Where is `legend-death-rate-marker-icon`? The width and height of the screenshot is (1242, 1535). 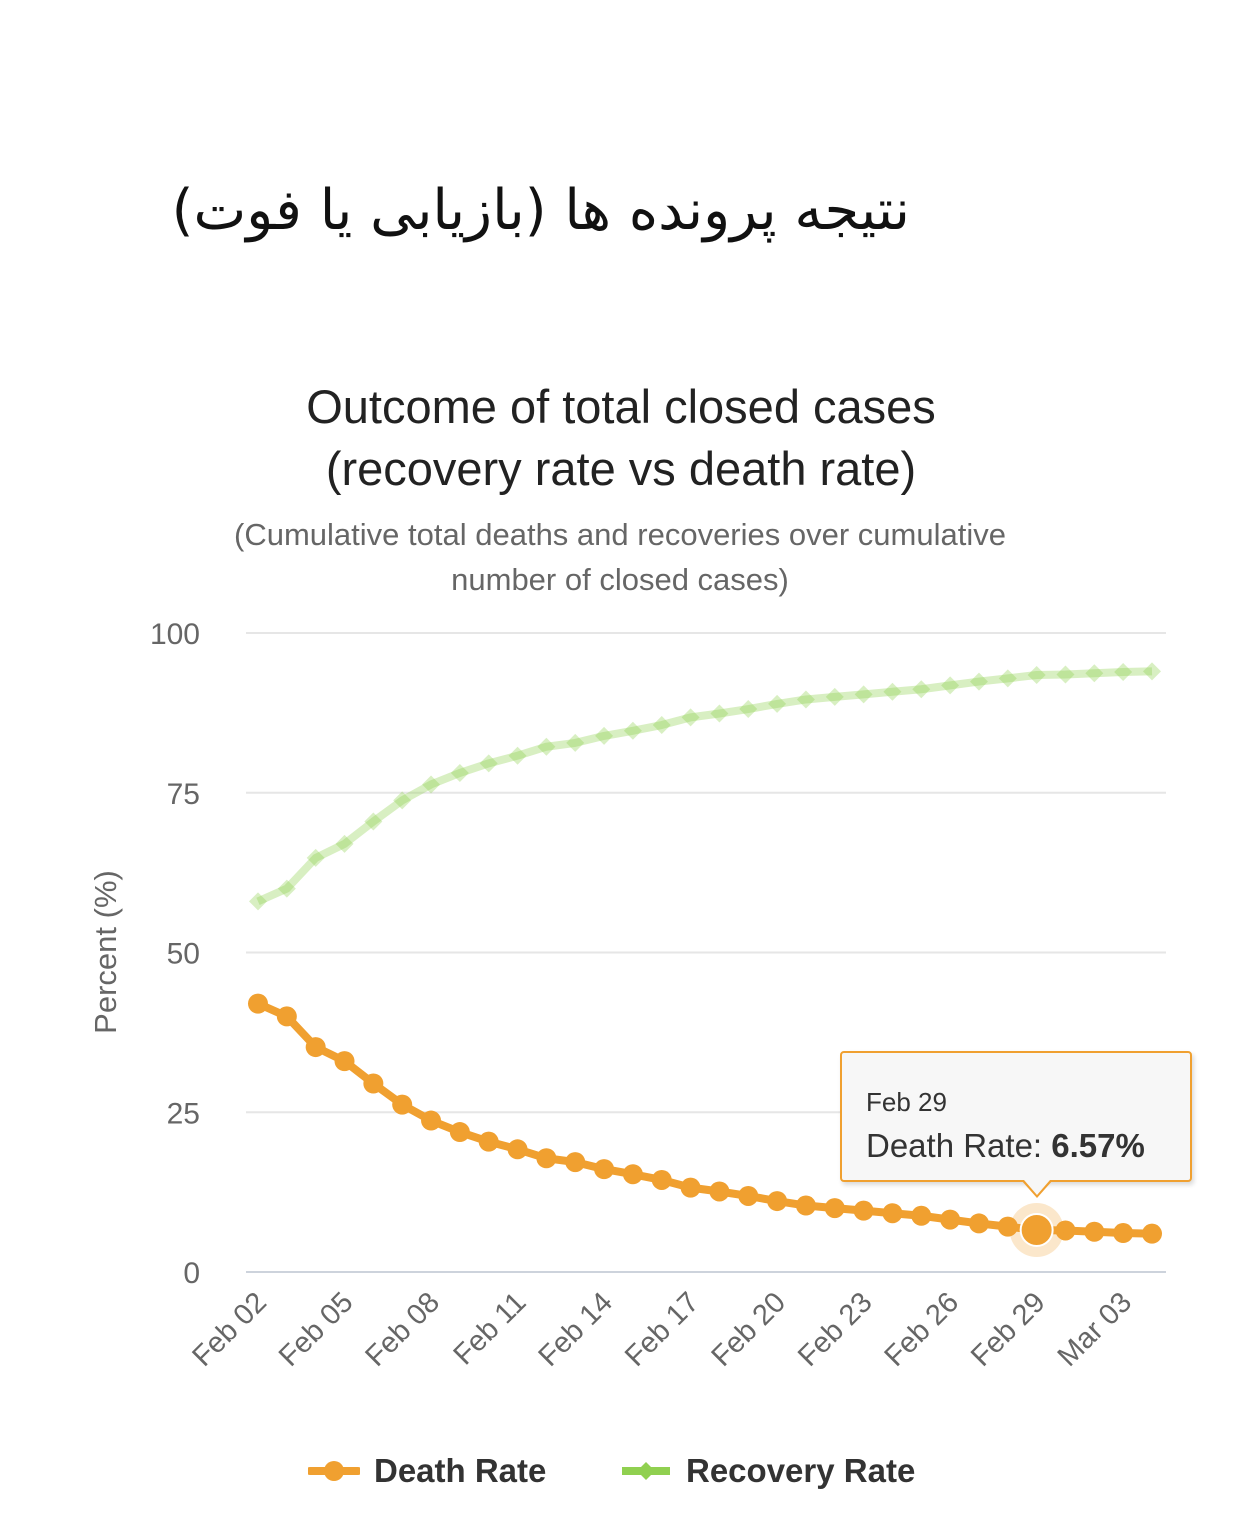 legend-death-rate-marker-icon is located at coordinates (334, 1471).